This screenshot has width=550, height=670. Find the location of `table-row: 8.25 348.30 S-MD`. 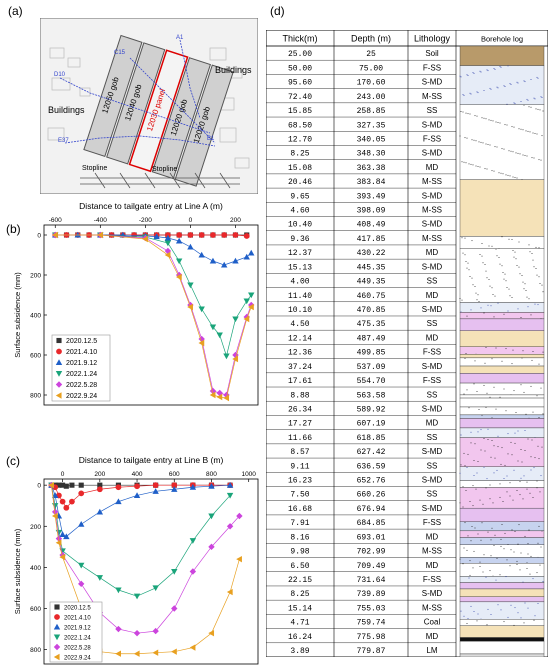

table-row: 8.25 348.30 S-MD is located at coordinates (361, 154).